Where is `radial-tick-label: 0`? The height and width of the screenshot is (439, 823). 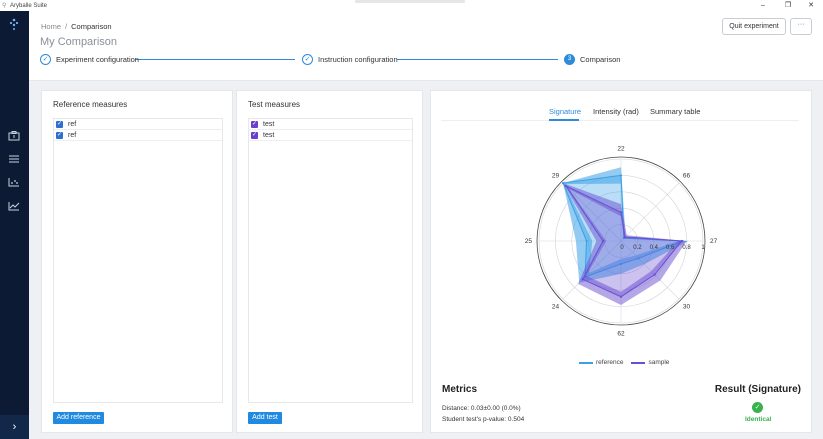 radial-tick-label: 0 is located at coordinates (622, 248).